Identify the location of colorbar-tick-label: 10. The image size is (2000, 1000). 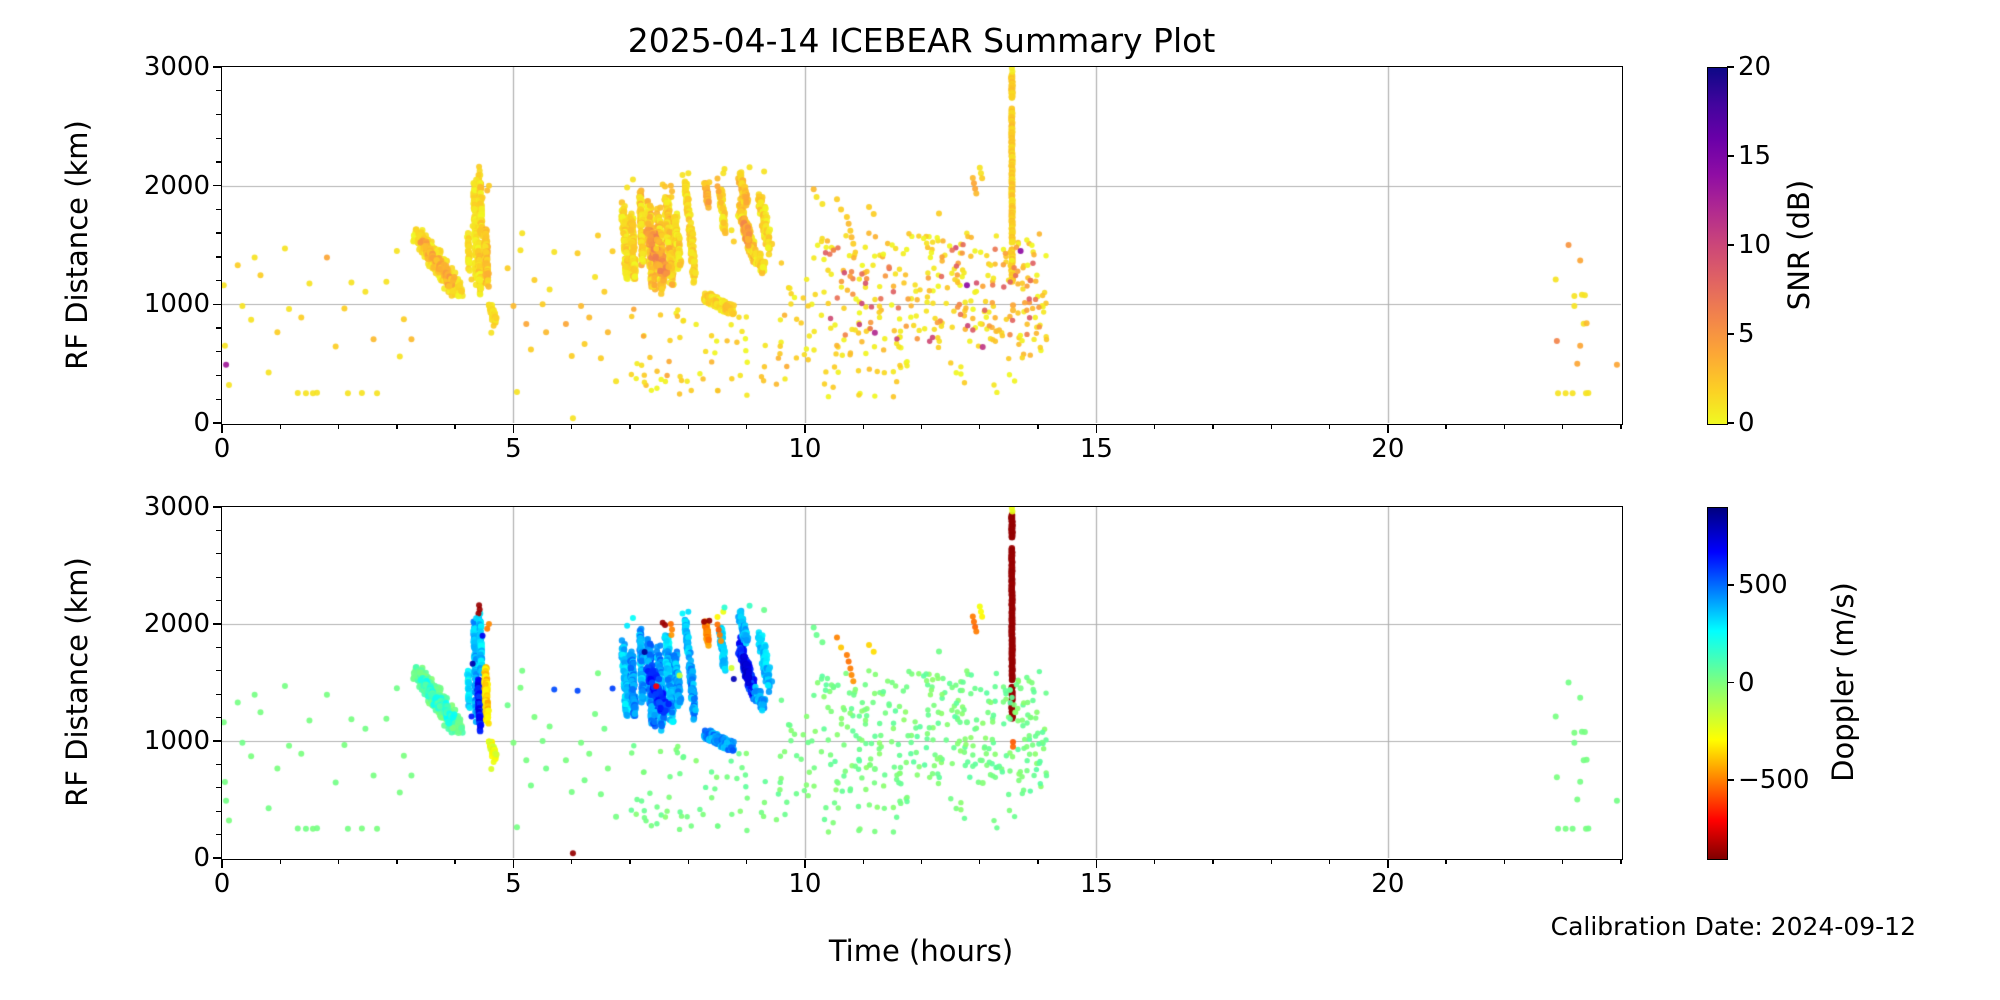
(1755, 245).